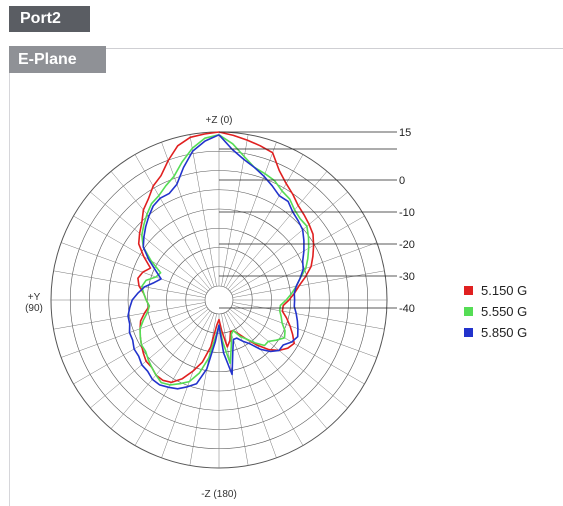  Describe the element at coordinates (504, 332) in the screenshot. I see `legend-label: 5.850 G` at that location.